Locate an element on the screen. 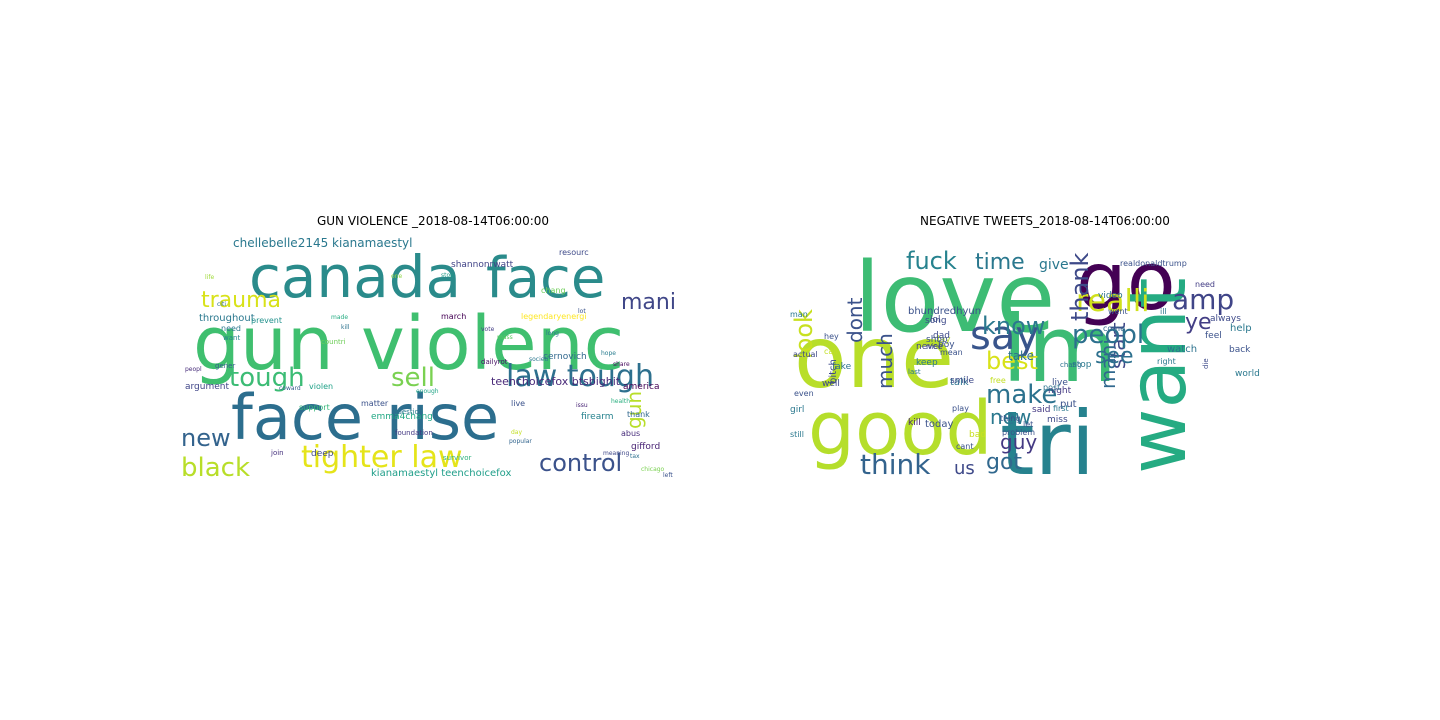 This screenshot has height=720, width=1440. word-lol: lol is located at coordinates (935, 320).